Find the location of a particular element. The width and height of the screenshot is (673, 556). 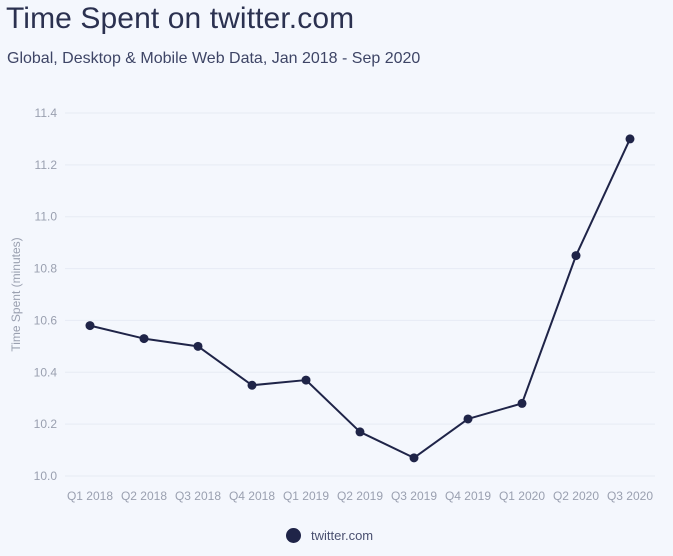

x-tick-label: Q2 2019 is located at coordinates (360, 496).